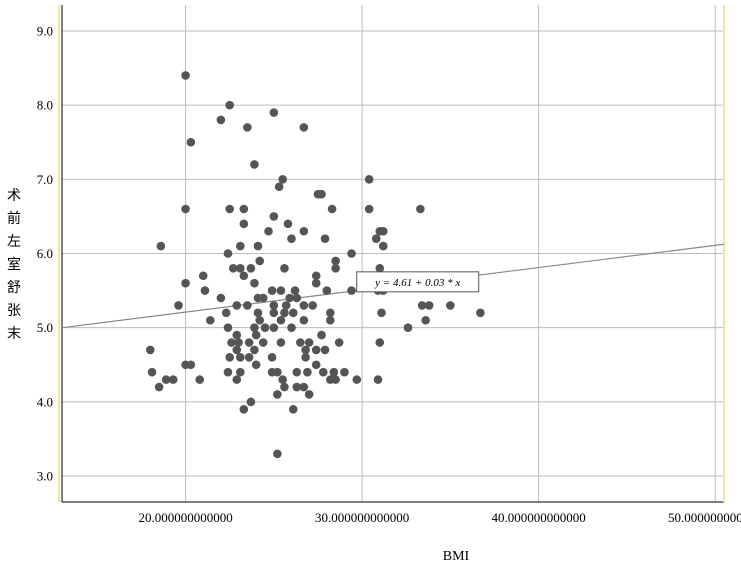 This screenshot has width=741, height=569. I want to click on fit-equation-label: y = 4.61 + 0.03 * x, so click(417, 283).